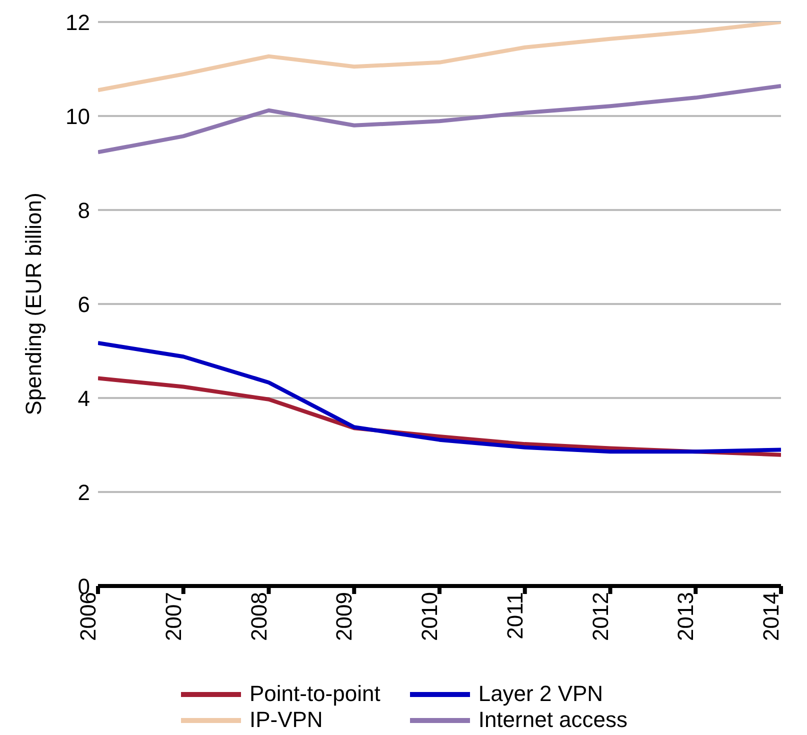 Image resolution: width=807 pixels, height=735 pixels. I want to click on y-tick-label: 2, so click(84, 492).